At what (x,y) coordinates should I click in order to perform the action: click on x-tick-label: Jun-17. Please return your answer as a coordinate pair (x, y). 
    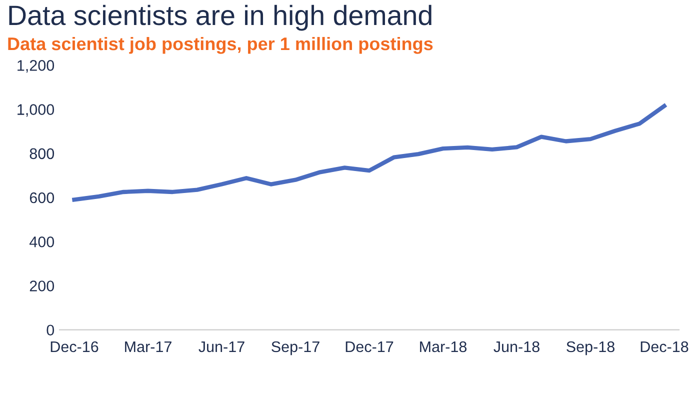
    Looking at the image, I should click on (221, 346).